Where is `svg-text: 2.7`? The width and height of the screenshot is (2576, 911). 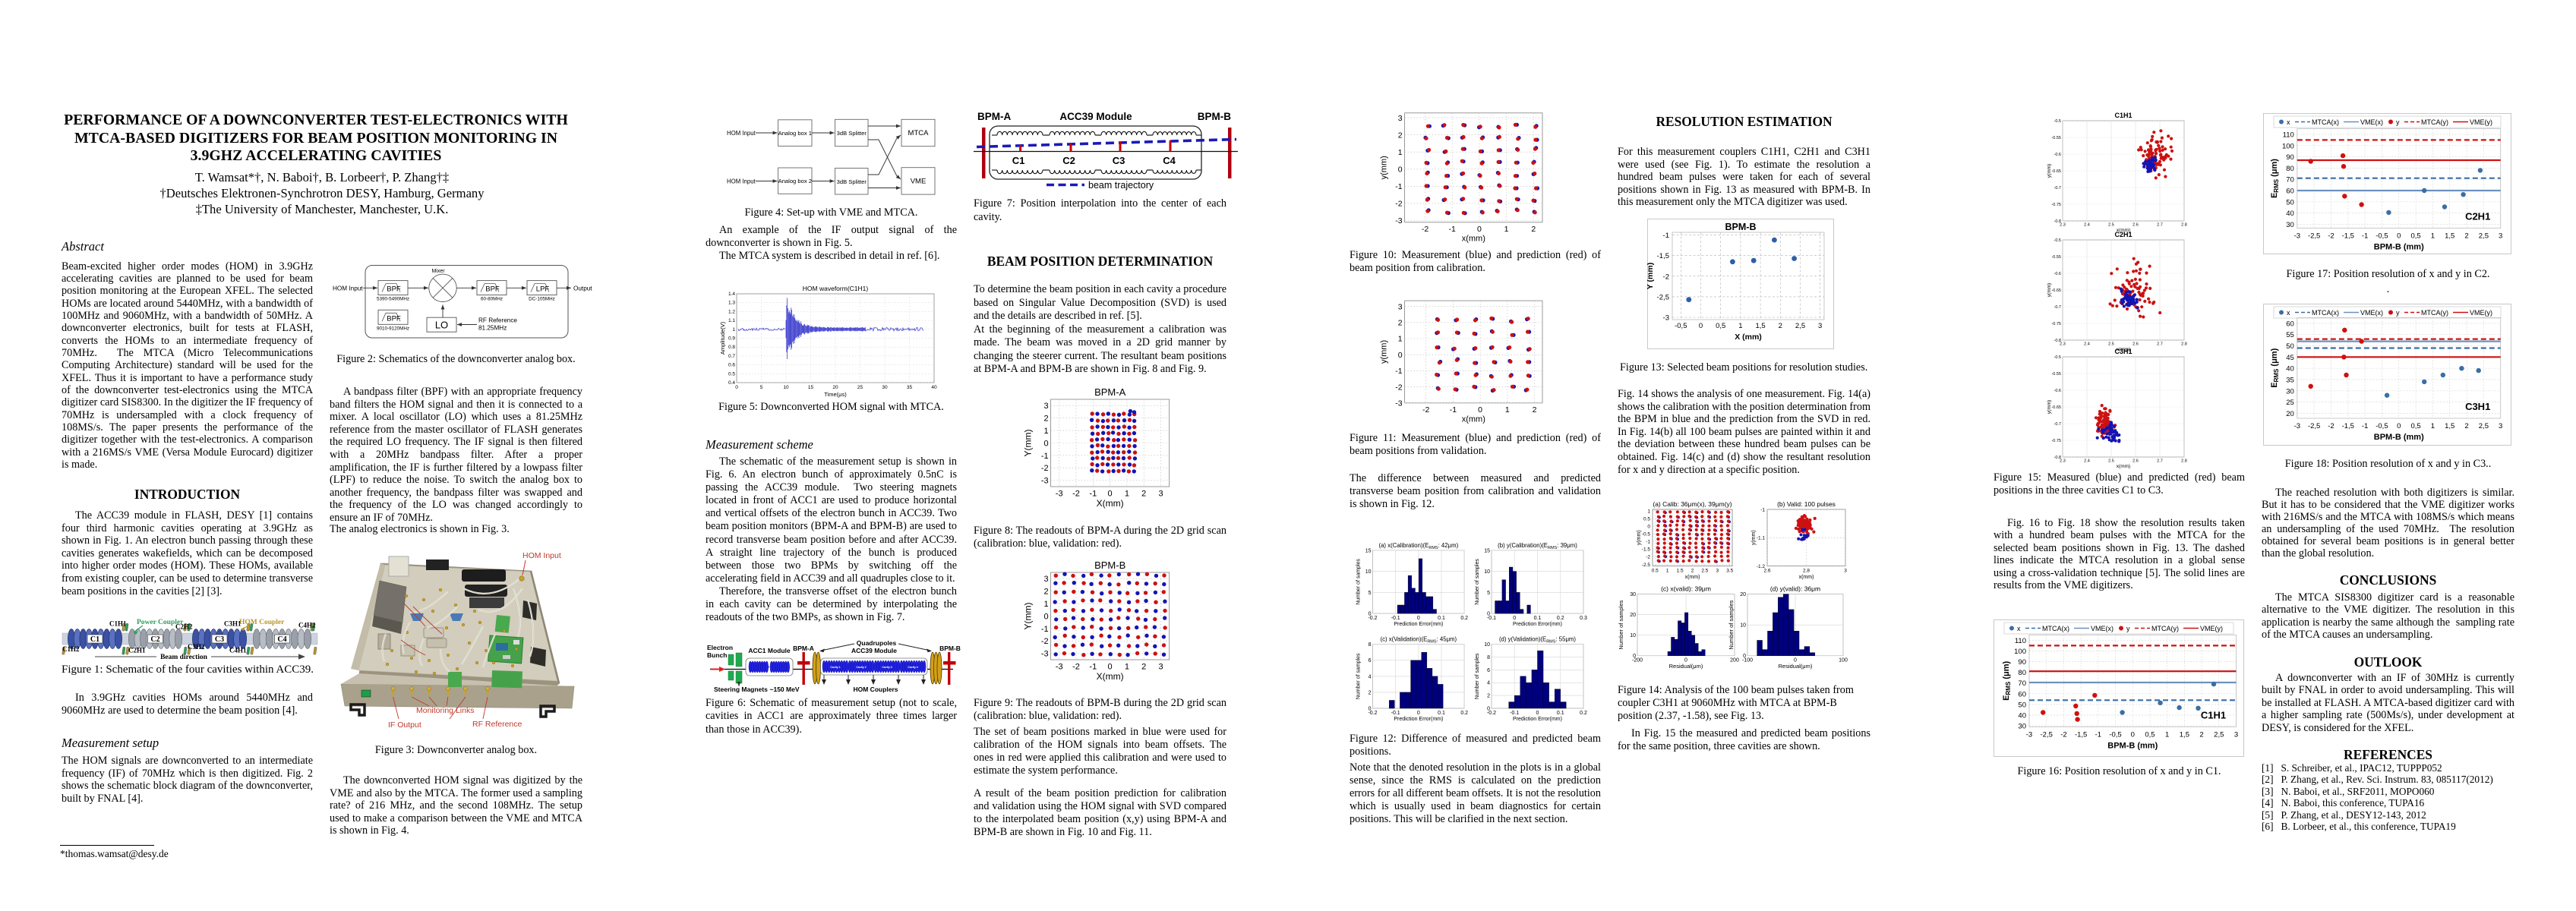
svg-text: 2.7 is located at coordinates (2160, 461).